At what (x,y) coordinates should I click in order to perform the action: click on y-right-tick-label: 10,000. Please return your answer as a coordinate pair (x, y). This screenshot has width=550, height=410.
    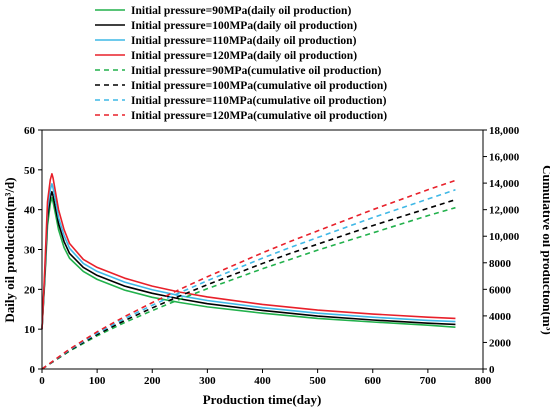
    Looking at the image, I should click on (504, 237).